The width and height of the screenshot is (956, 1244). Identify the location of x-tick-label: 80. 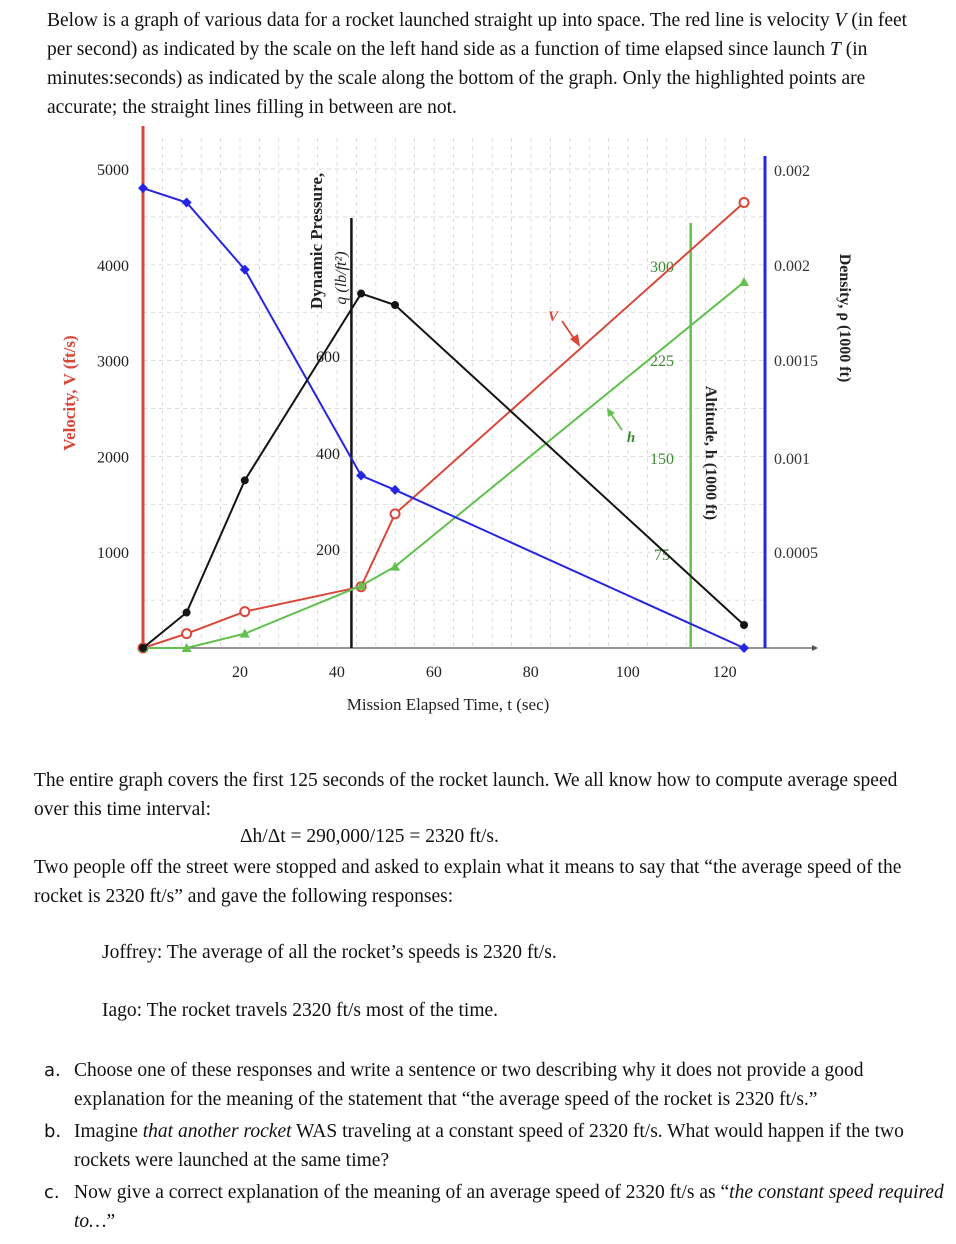
(531, 672).